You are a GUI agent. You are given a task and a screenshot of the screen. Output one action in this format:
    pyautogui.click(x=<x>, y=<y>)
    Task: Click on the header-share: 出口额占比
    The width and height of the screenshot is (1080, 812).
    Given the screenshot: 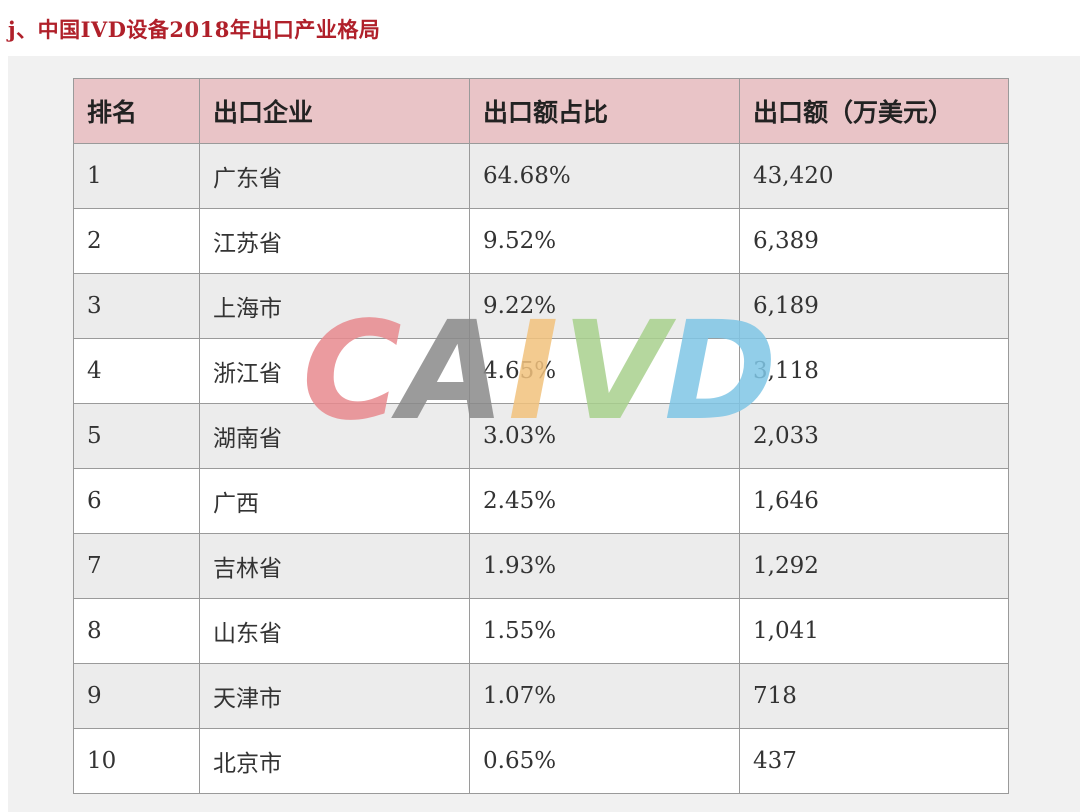 What is the action you would take?
    pyautogui.click(x=604, y=111)
    